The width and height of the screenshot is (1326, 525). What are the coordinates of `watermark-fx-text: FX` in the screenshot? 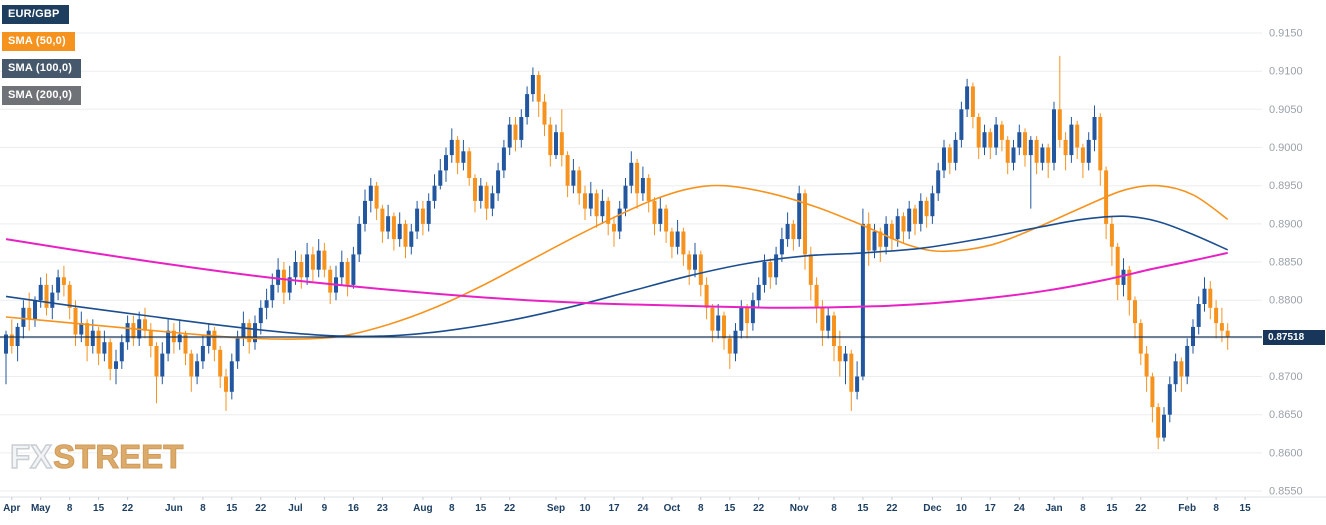 It's located at (31, 456).